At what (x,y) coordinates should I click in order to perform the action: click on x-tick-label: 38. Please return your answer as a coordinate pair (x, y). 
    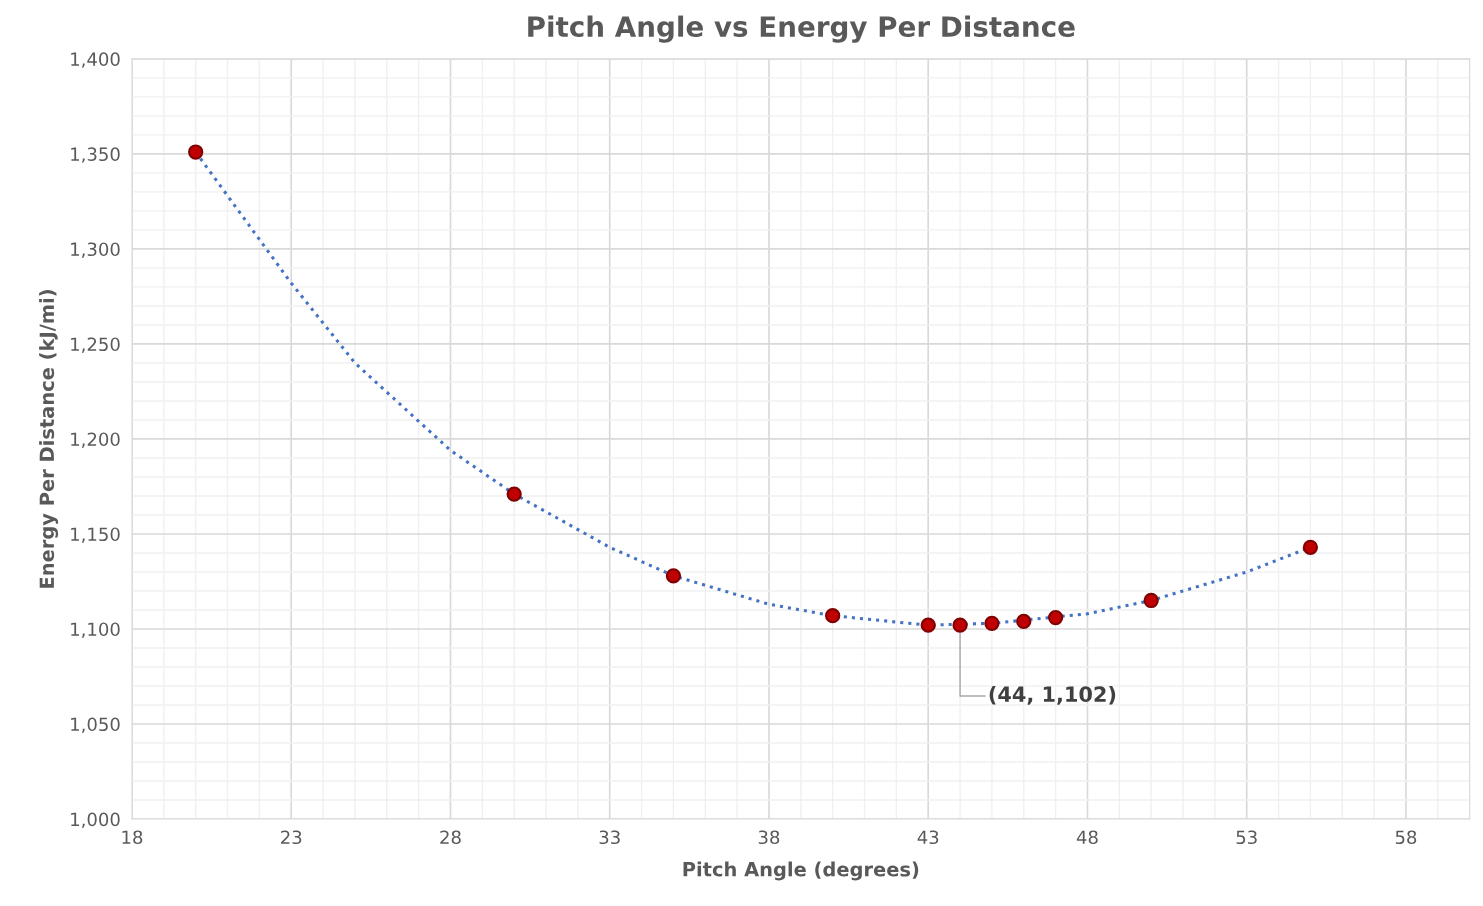
    Looking at the image, I should click on (769, 837).